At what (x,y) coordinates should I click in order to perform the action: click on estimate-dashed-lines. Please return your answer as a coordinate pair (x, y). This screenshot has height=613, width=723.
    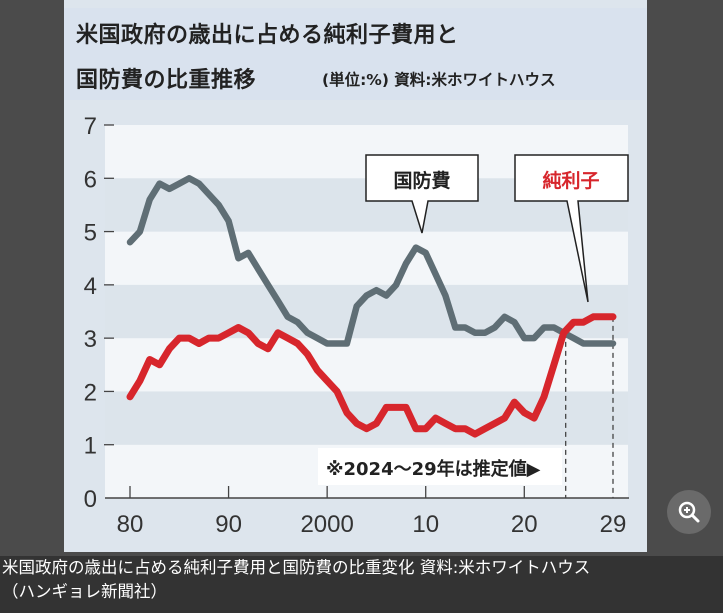
    Looking at the image, I should click on (589, 407).